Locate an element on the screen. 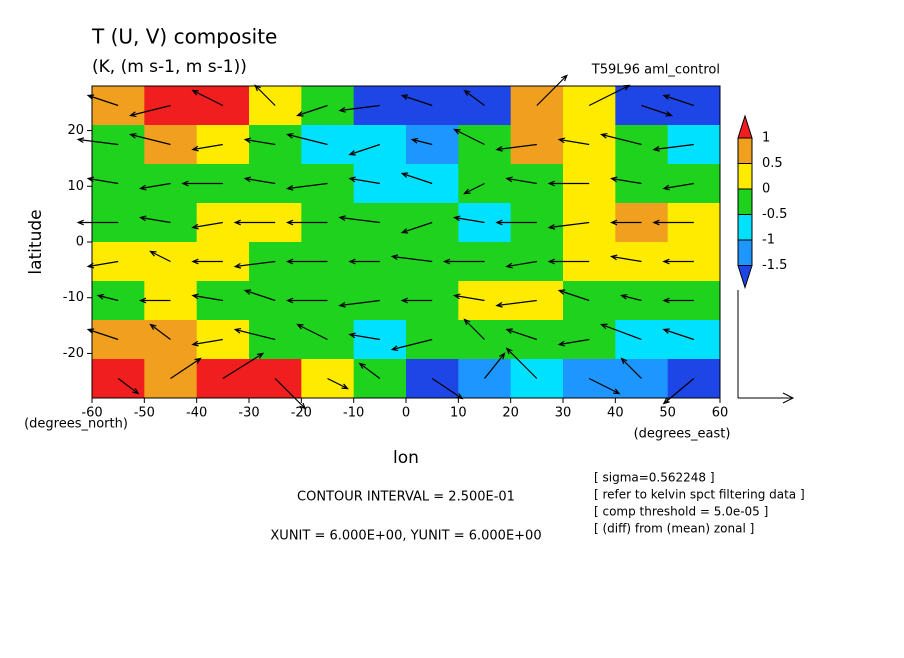 This screenshot has height=658, width=904. note: [ refer to kelvin spct filtering data ] is located at coordinates (699, 495).